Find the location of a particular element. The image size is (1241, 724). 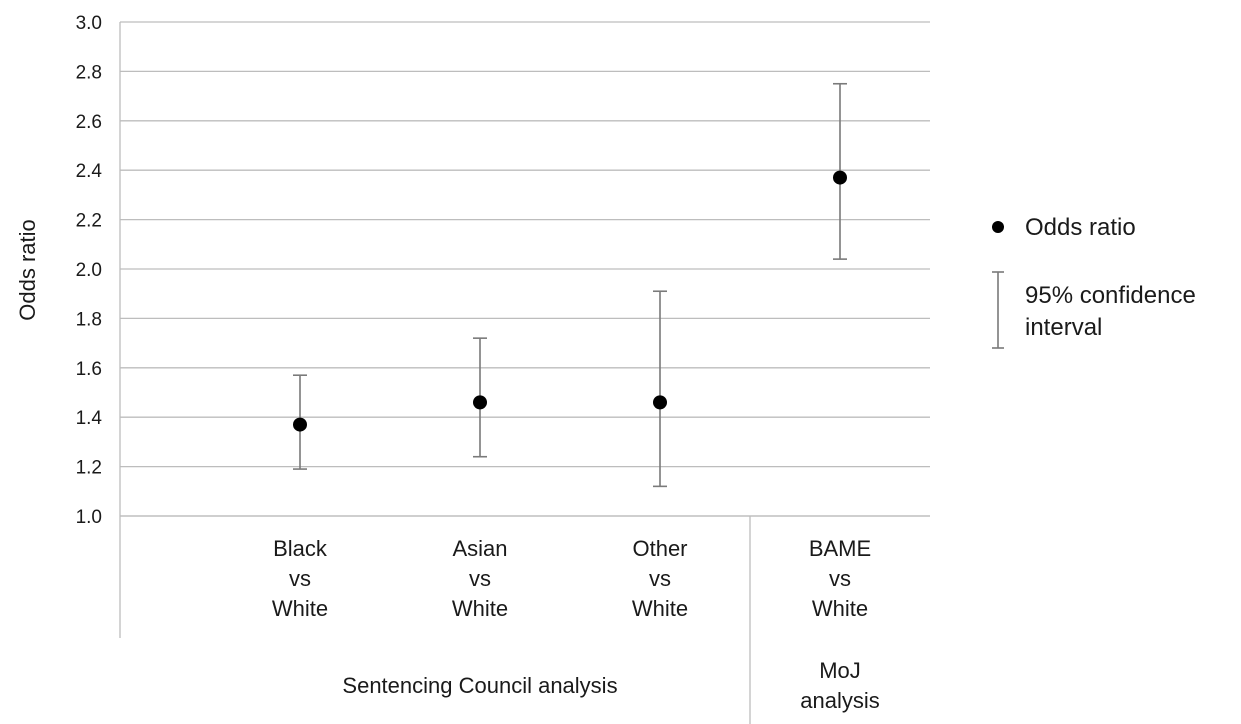

y-tick-label: 2.6 is located at coordinates (89, 122).